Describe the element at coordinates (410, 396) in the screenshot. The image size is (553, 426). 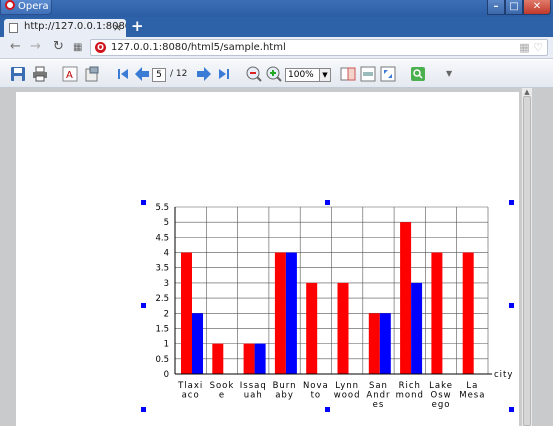
I see `x-tick-label: mond` at that location.